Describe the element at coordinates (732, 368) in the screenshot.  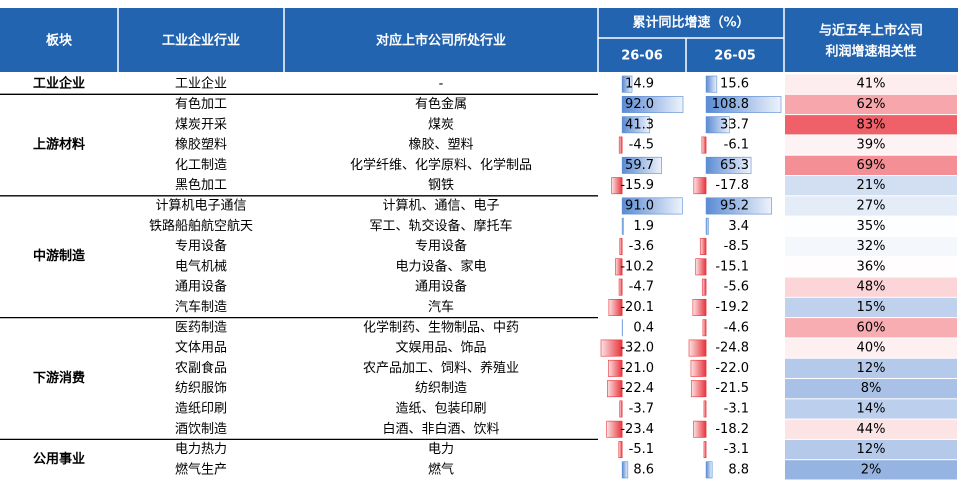
I see `growth-value: -22.0` at that location.